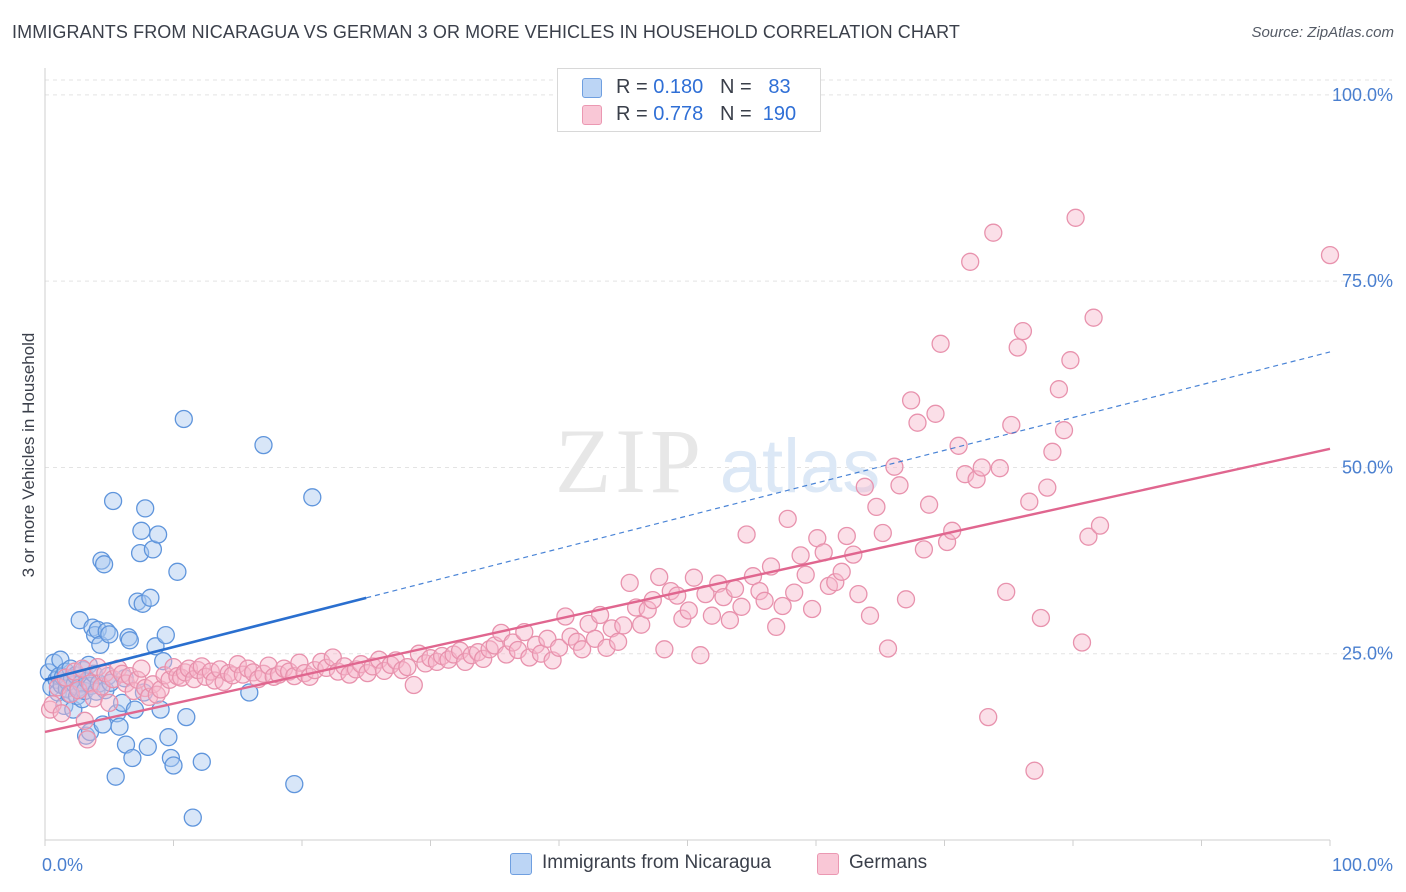  Describe the element at coordinates (28, 455) in the screenshot. I see `y-axis-label: 3 or more Vehicles in Household` at that location.